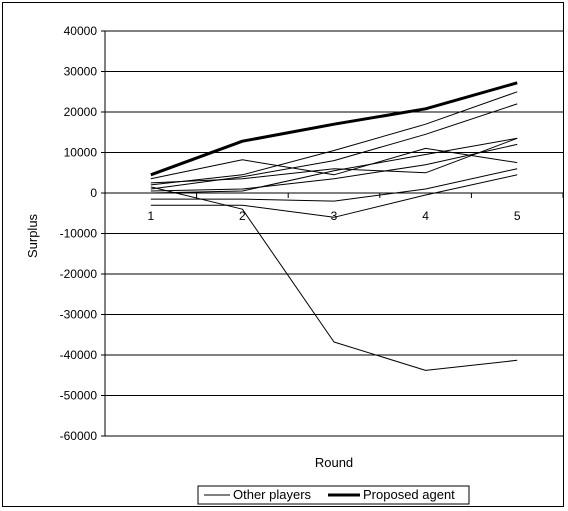 The height and width of the screenshot is (511, 568). What do you see at coordinates (79, 436) in the screenshot?
I see `y-tick-label: -60000` at bounding box center [79, 436].